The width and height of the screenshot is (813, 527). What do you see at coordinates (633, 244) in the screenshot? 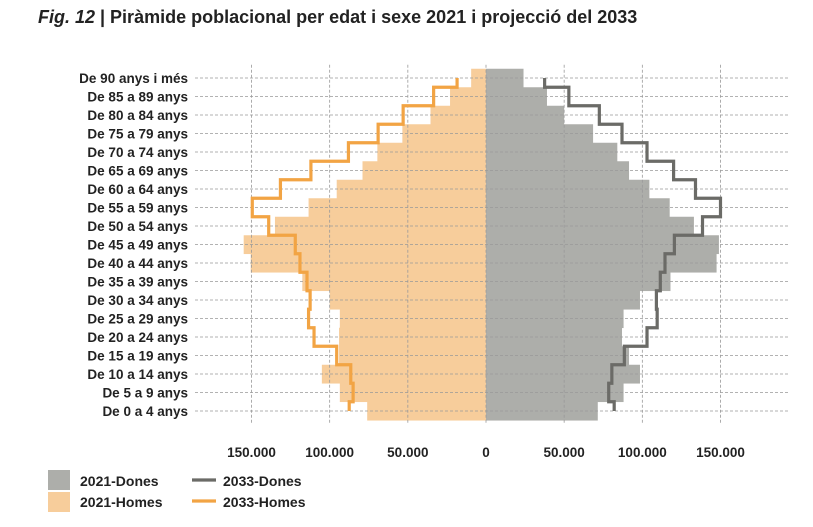
I see `line-2033-dones` at bounding box center [633, 244].